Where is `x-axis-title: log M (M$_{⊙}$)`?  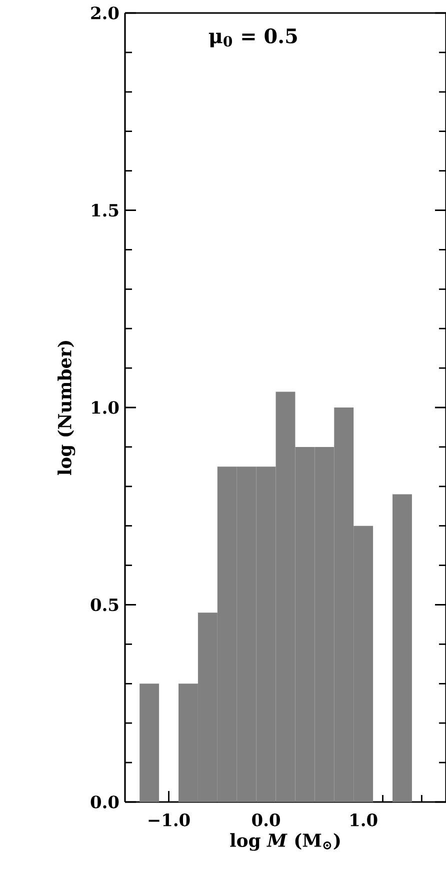
x-axis-title: log M (M$_{⊙}$) is located at coordinates (285, 842).